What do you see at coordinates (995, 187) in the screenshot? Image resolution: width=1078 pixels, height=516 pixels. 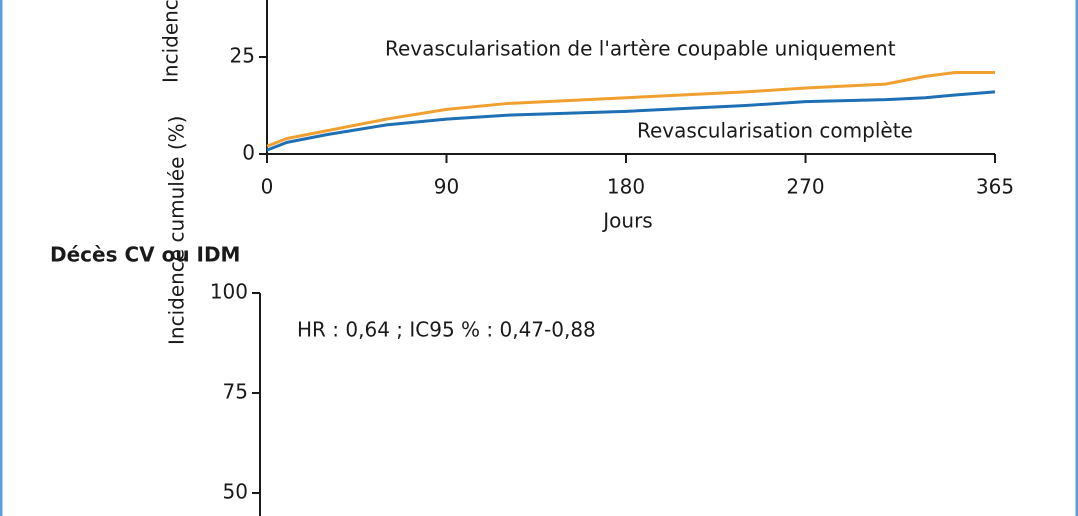 I see `x-tick-label: 365` at bounding box center [995, 187].